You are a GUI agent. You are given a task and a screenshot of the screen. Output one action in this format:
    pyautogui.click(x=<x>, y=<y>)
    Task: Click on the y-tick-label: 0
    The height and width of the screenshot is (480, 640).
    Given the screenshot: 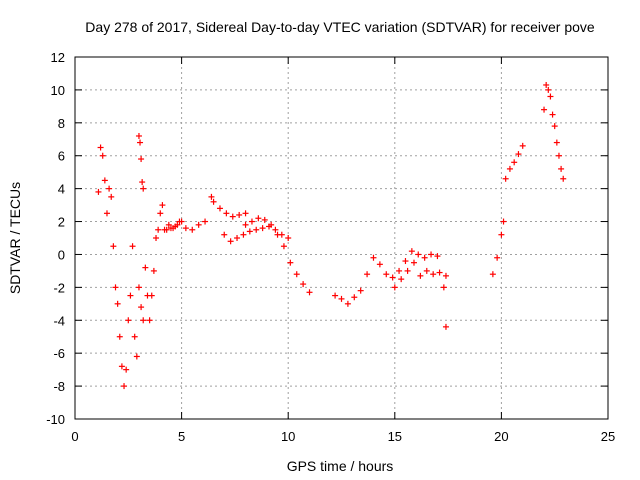 What is the action you would take?
    pyautogui.click(x=61, y=254)
    